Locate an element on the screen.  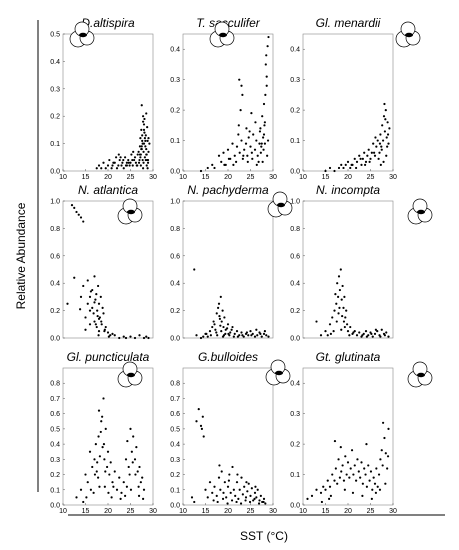
y-tick-label: 0.5 is located at coordinates (55, 35).